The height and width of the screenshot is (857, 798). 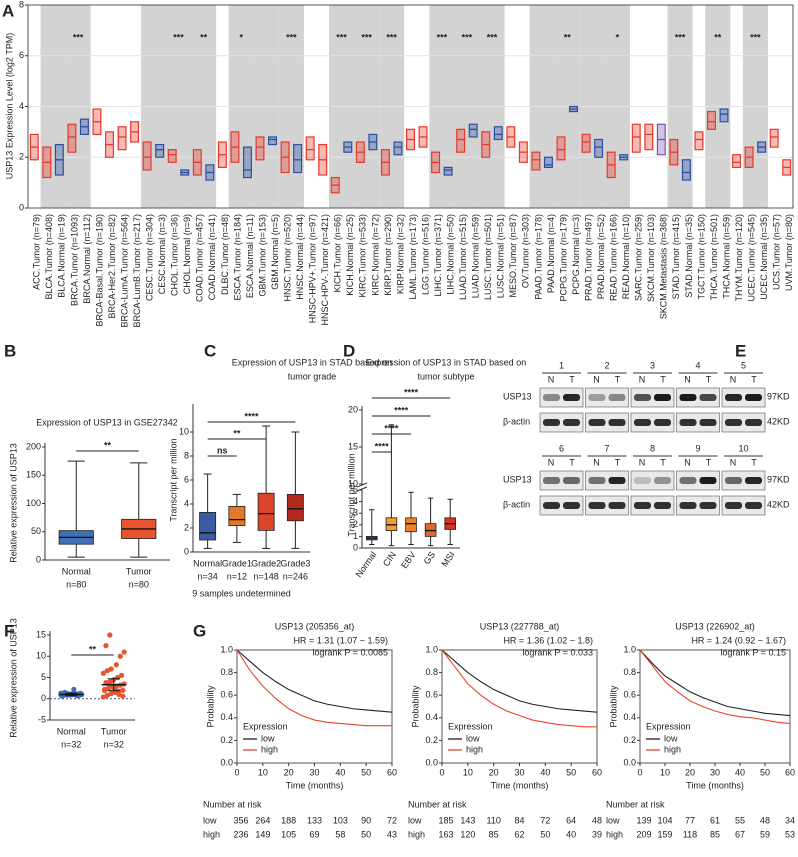 I want to click on y-tick-label: -5, so click(x=42, y=719).